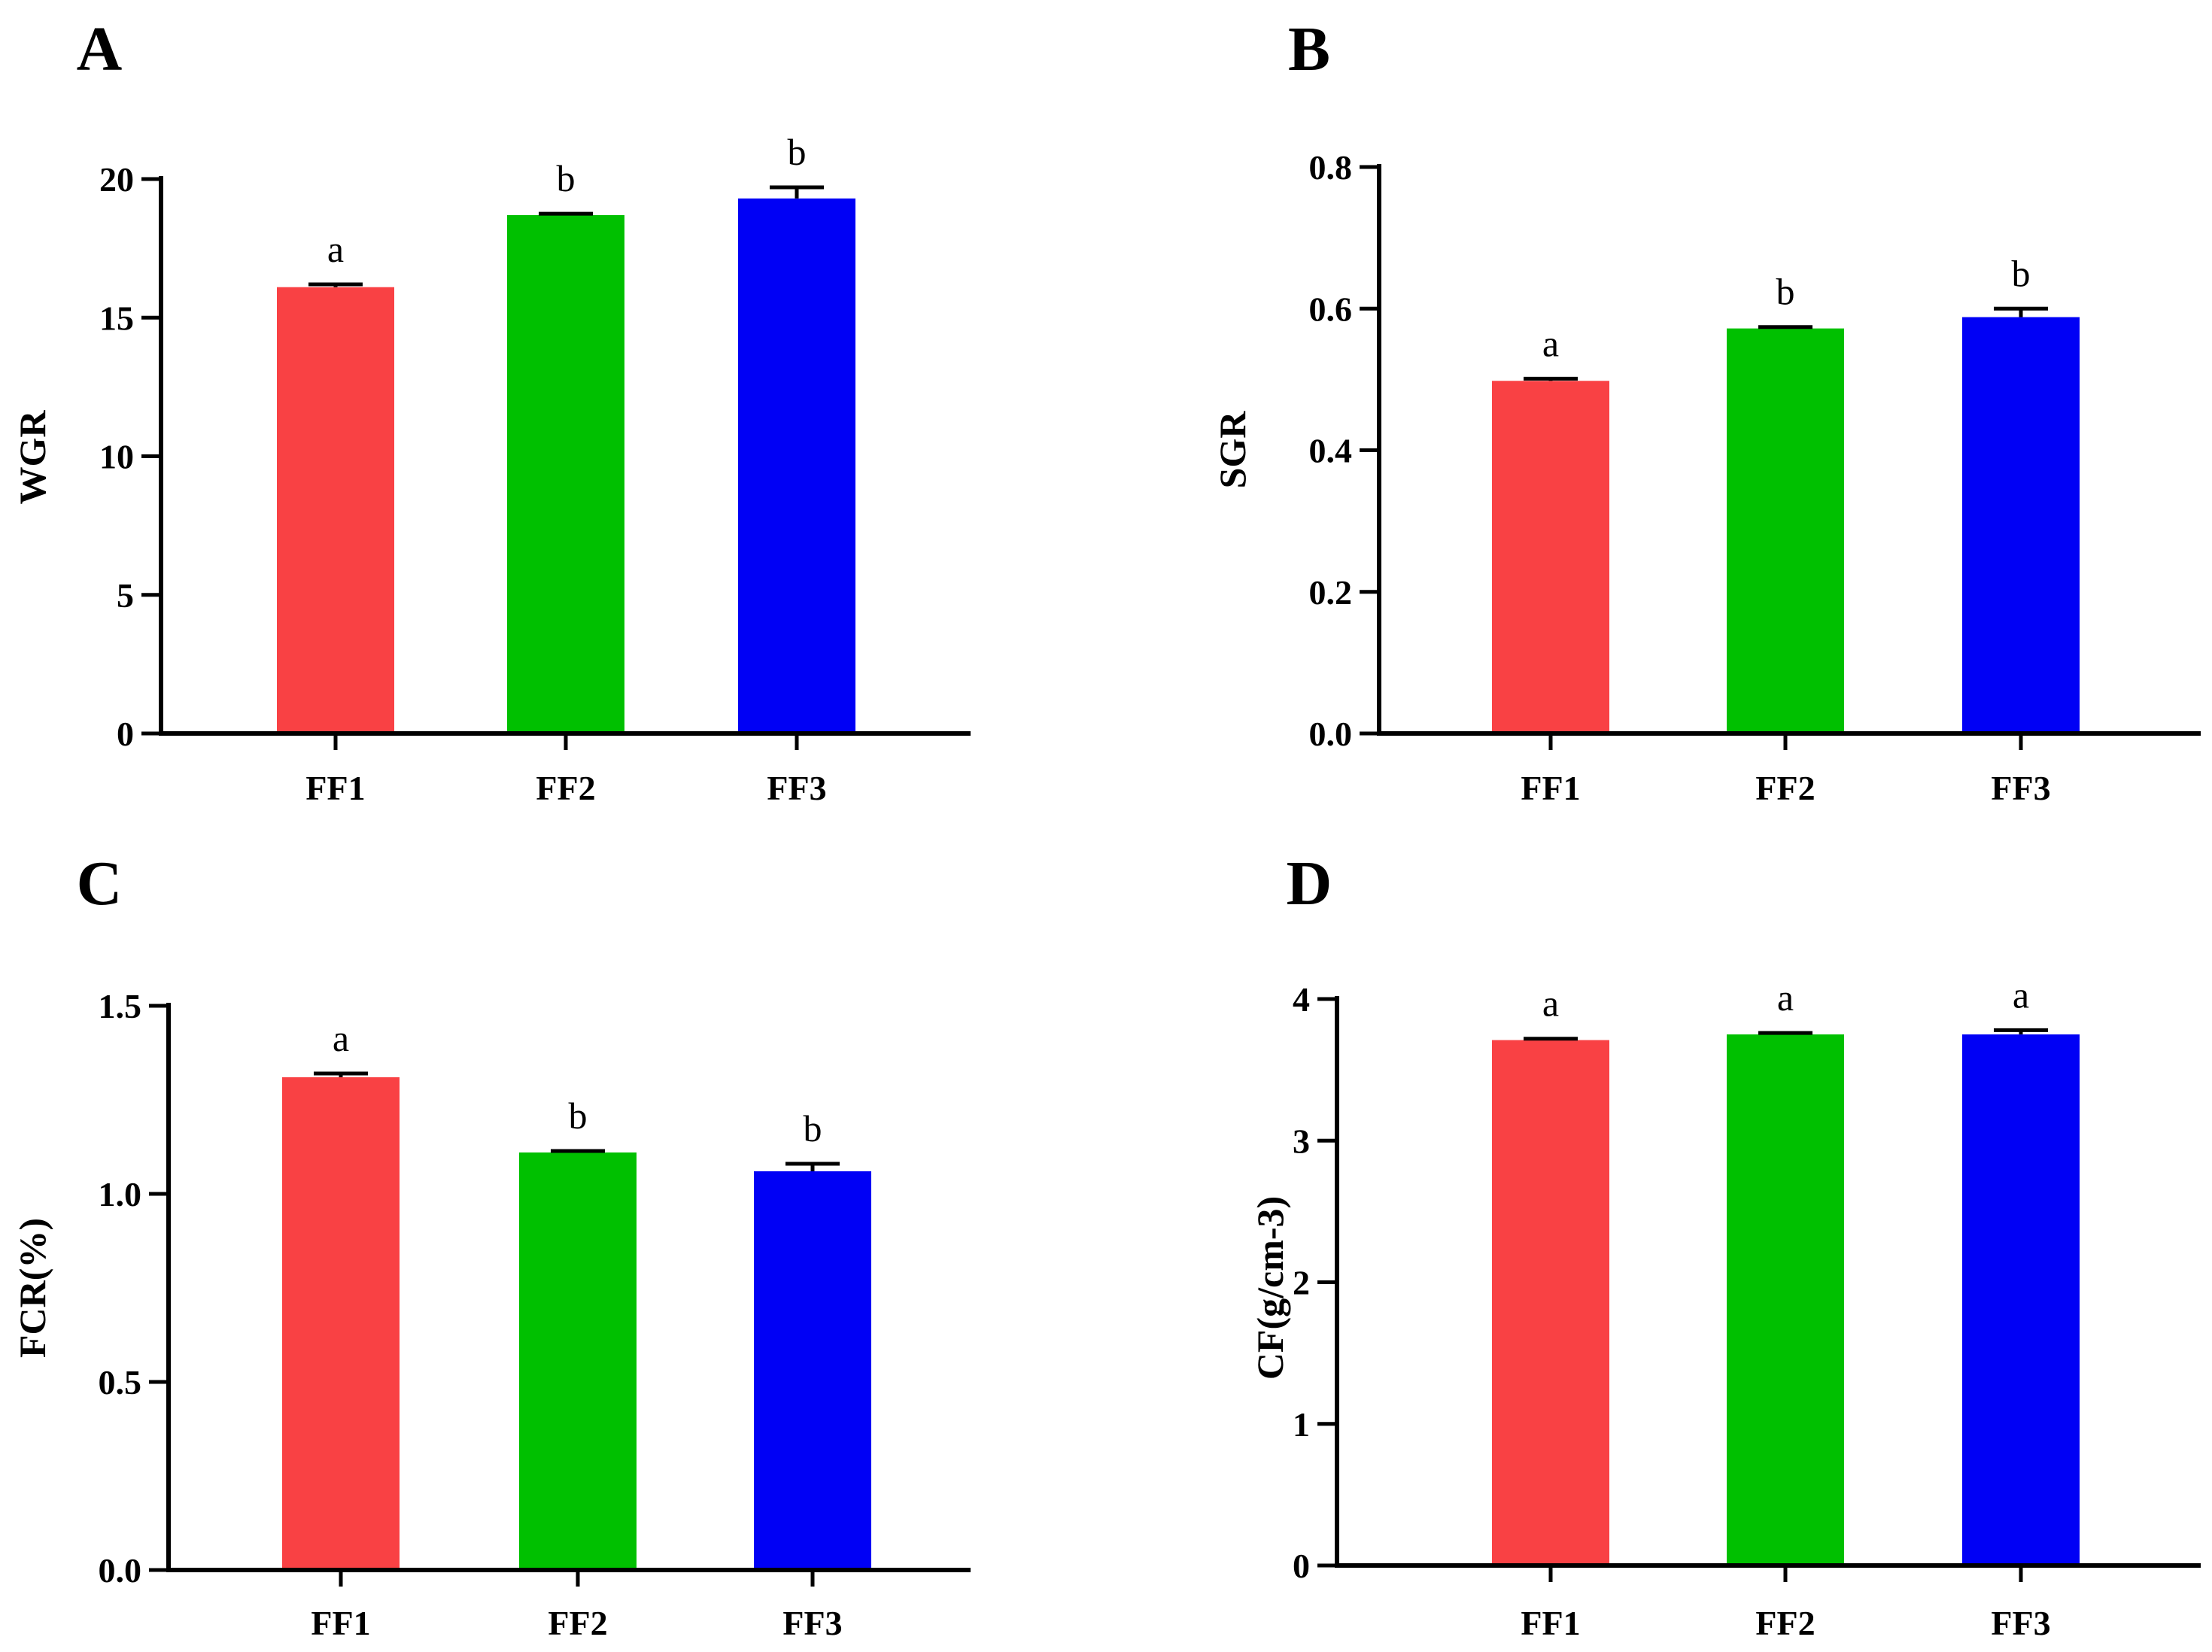 The width and height of the screenshot is (2212, 1652). What do you see at coordinates (1301, 1141) in the screenshot?
I see `y-tick-label: 3` at bounding box center [1301, 1141].